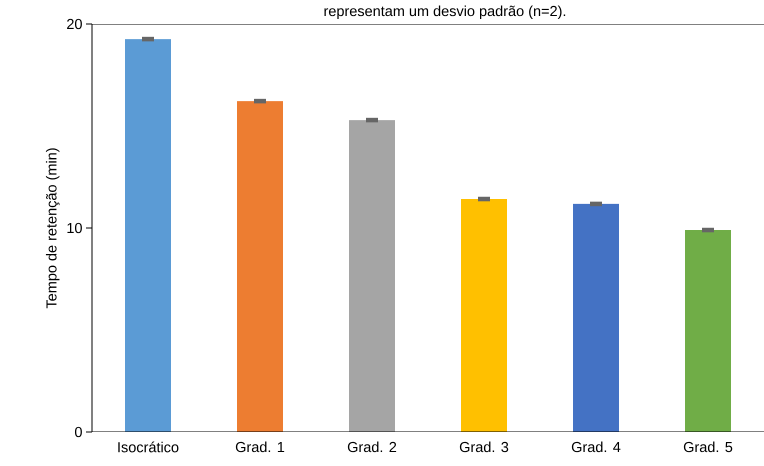 The image size is (764, 466). Describe the element at coordinates (372, 447) in the screenshot. I see `x-tick-label: Grad. 2` at that location.